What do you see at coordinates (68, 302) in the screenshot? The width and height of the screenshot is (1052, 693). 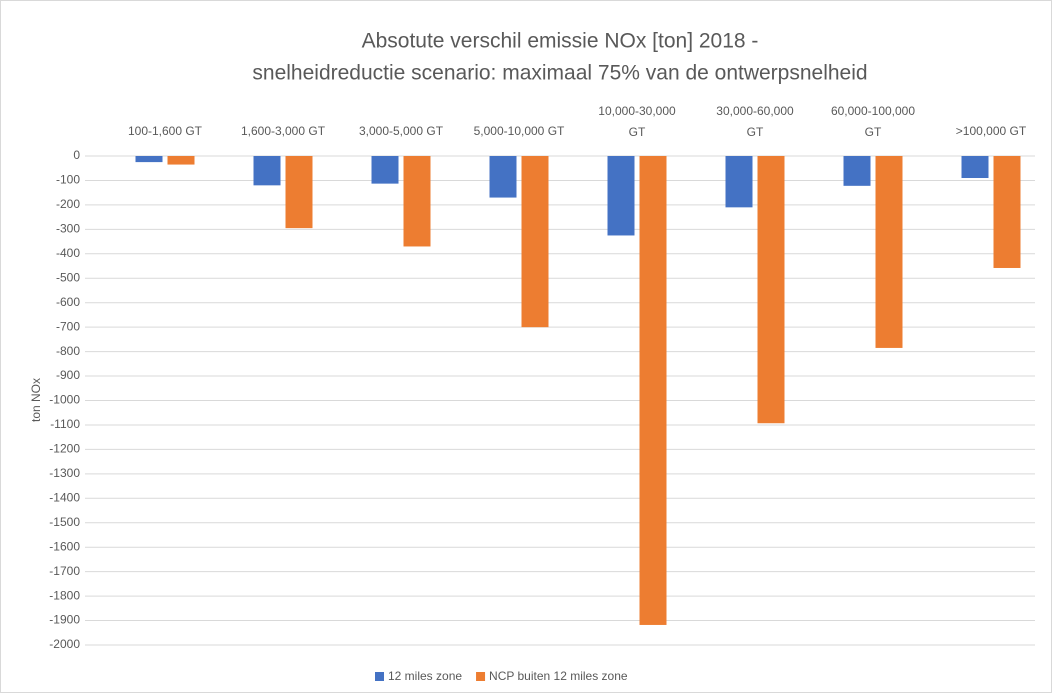 I see `y-tick-label: -600` at bounding box center [68, 302].